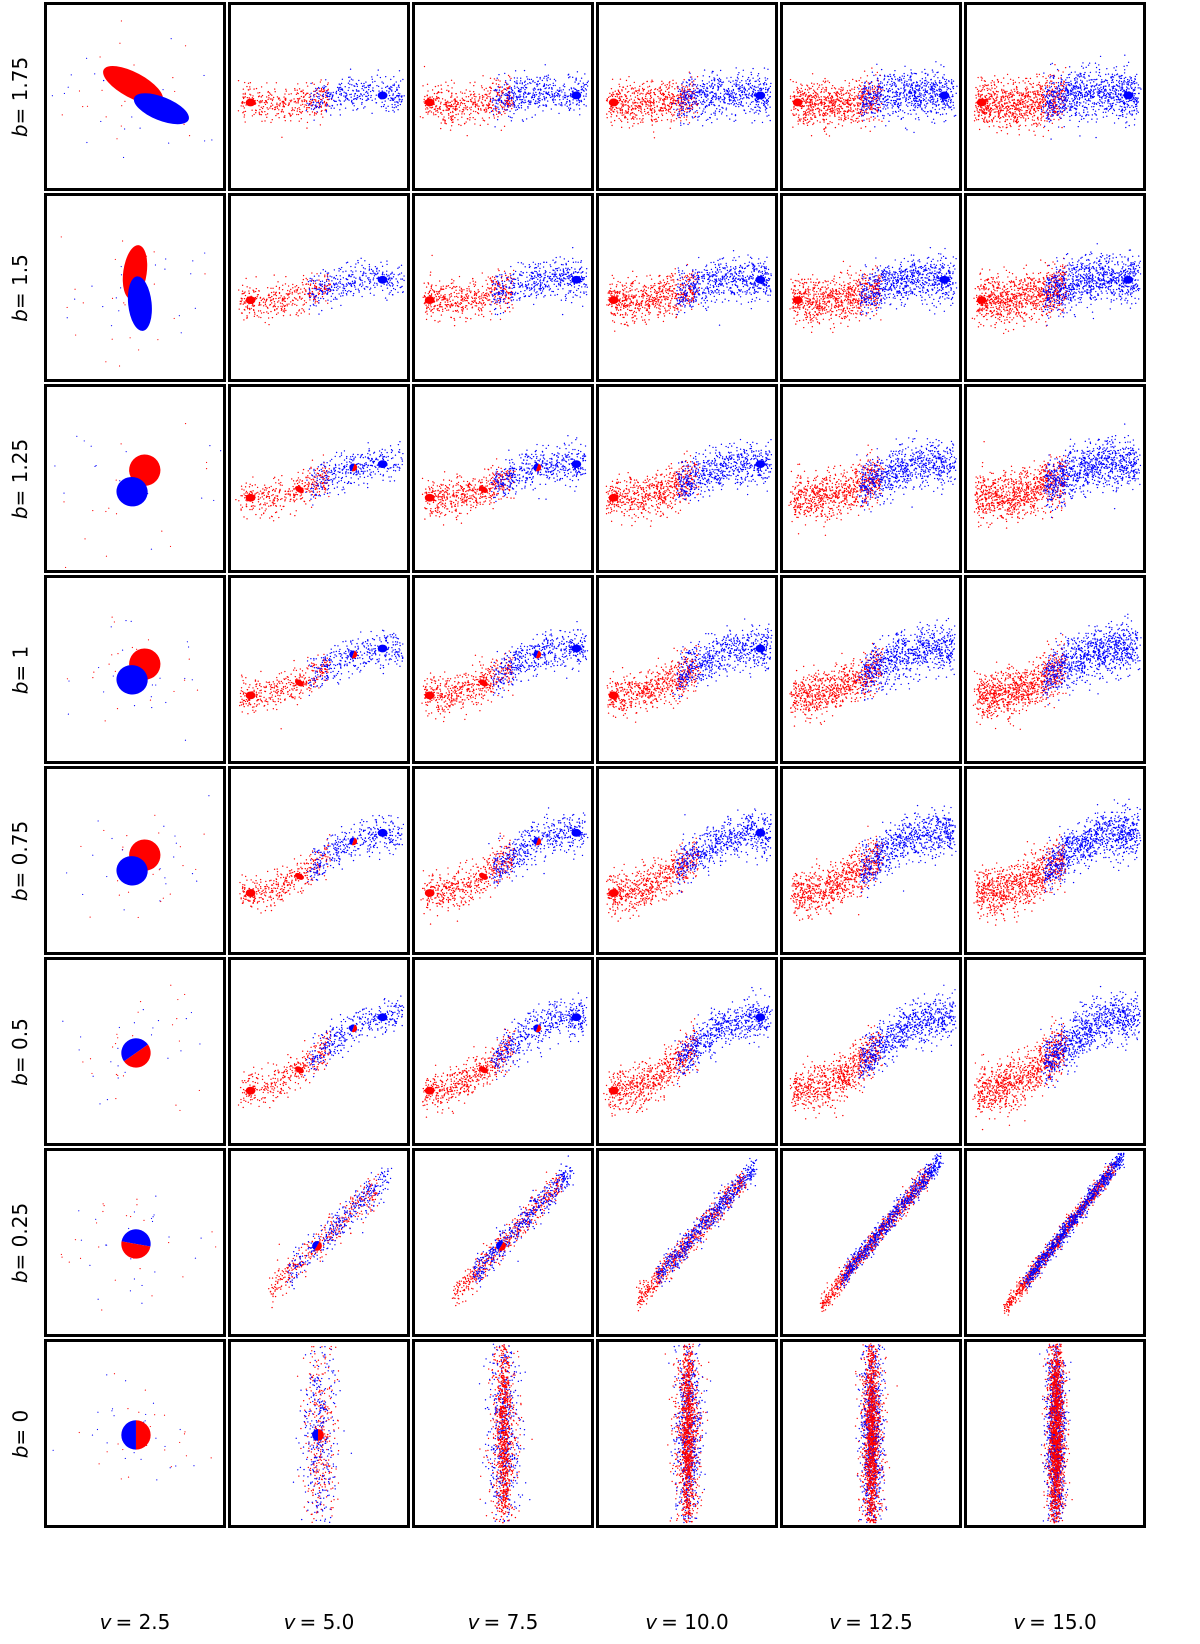 This screenshot has height=1644, width=1200. Describe the element at coordinates (871, 1622) in the screenshot. I see `column-label: v = 12.5` at that location.